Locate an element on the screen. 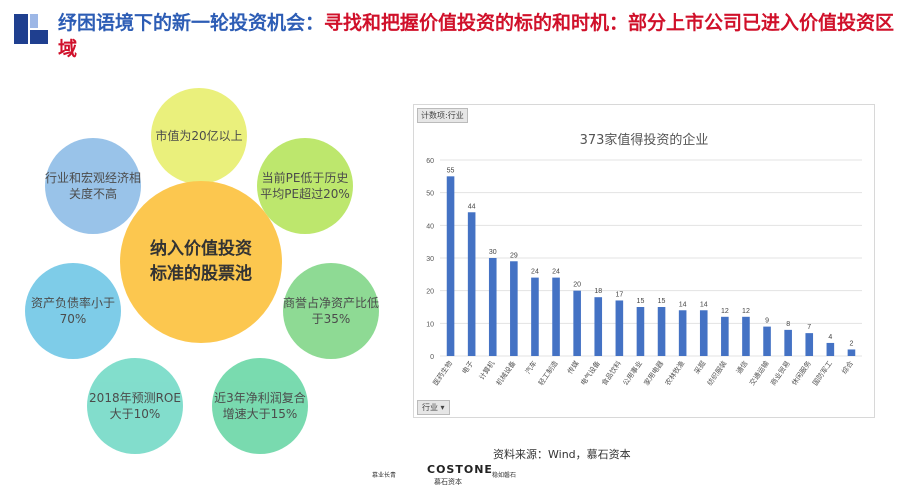  data-label: 9 is located at coordinates (767, 321).